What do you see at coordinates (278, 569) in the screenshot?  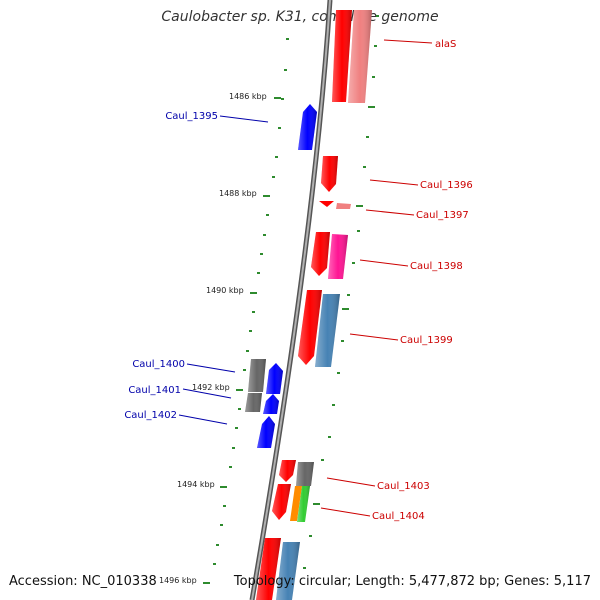 I see `gene-bottom-partial` at bounding box center [278, 569].